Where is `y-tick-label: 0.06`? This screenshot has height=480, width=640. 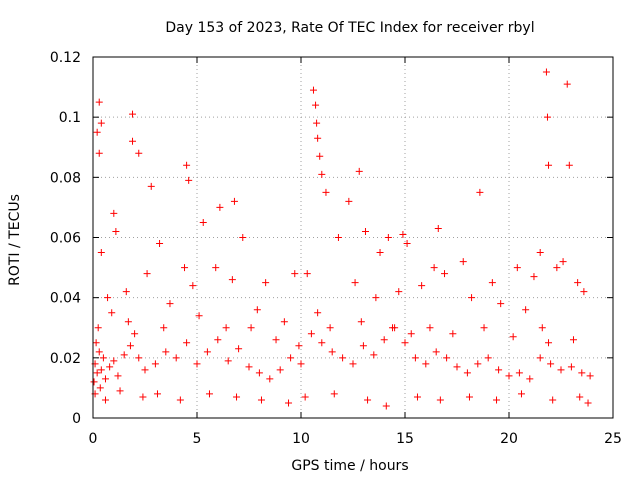
y-tick-label: 0.06 is located at coordinates (65, 239).